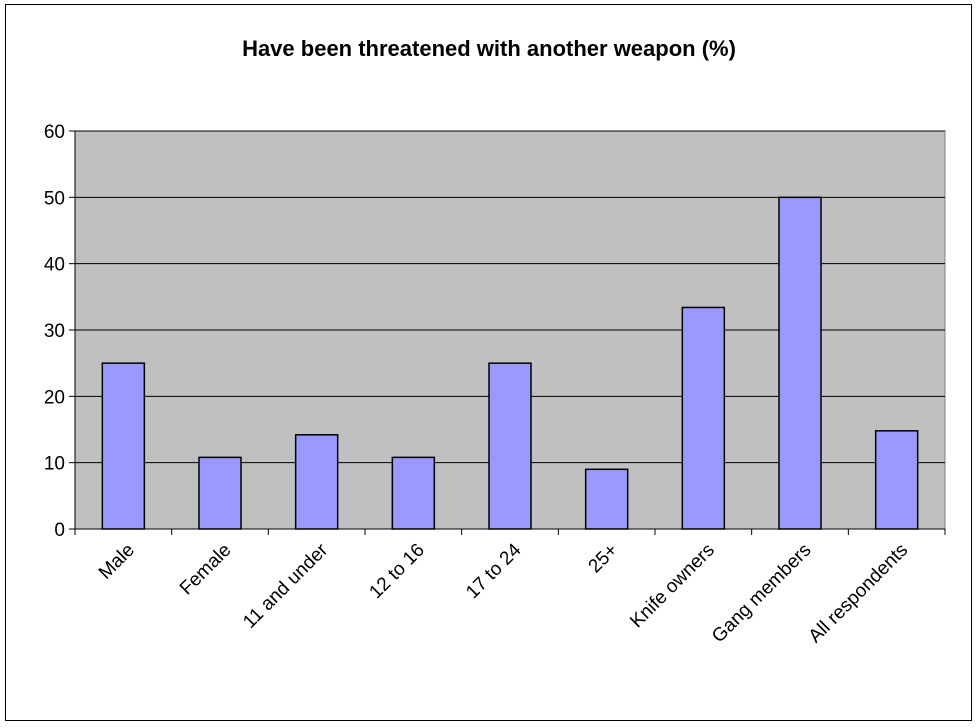 The image size is (979, 728). What do you see at coordinates (396, 571) in the screenshot?
I see `x-category-label: 12 to 16` at bounding box center [396, 571].